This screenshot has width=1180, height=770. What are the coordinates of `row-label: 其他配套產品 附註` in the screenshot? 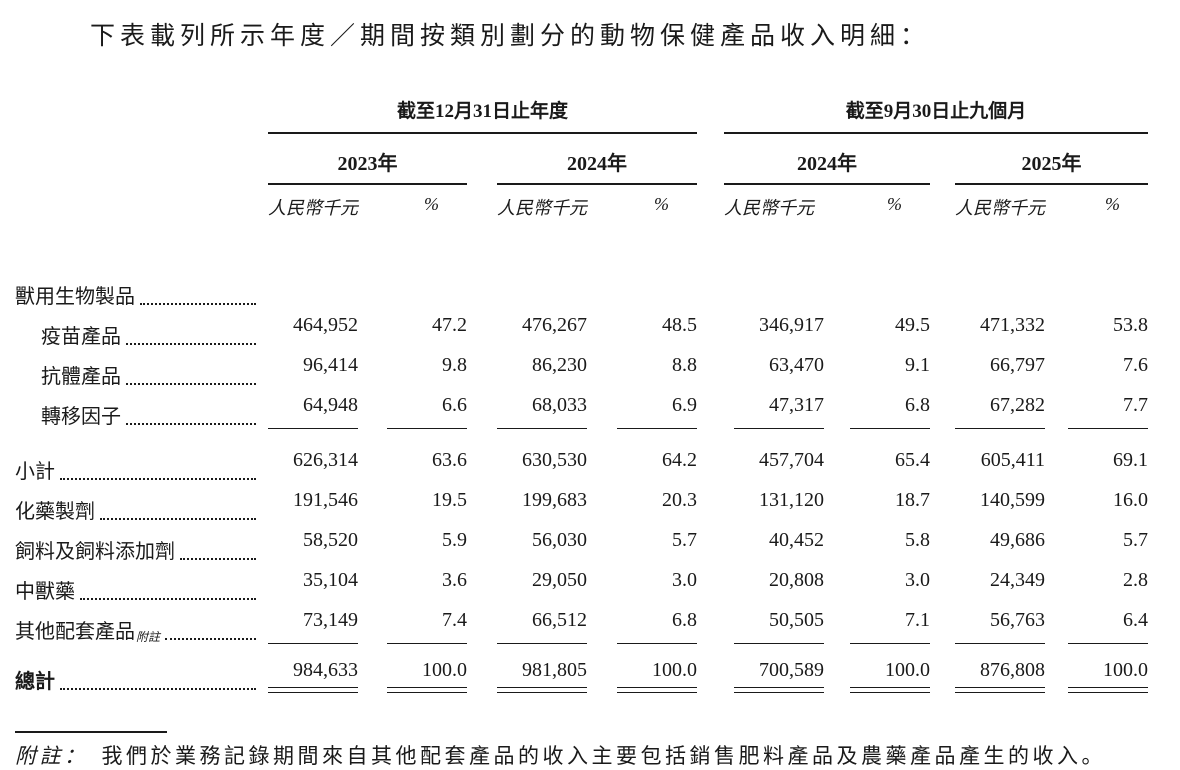 It's located at (141, 625).